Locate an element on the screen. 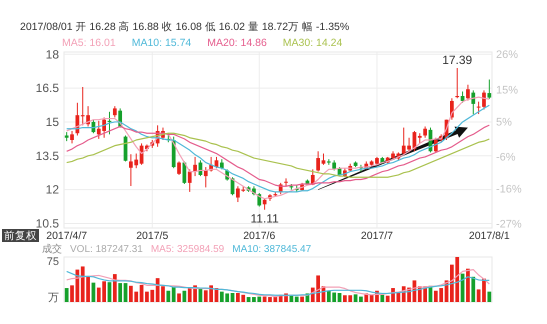 Image resolution: width=547 pixels, height=324 pixels. y2-tick-label: 26% is located at coordinates (507, 55).